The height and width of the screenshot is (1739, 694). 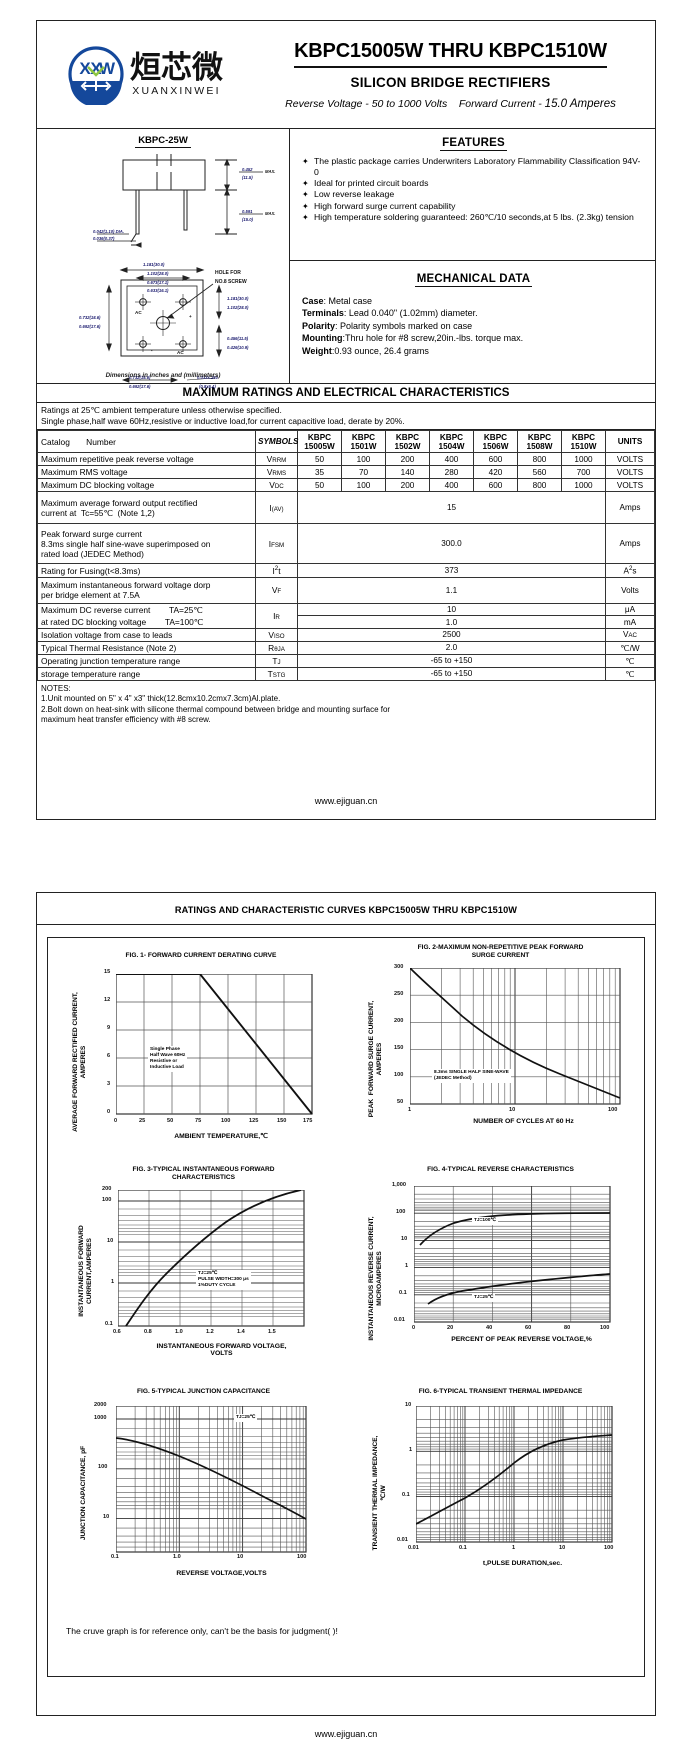 What do you see at coordinates (451, 634) in the screenshot?
I see `value-cell-span: 2500` at bounding box center [451, 634].